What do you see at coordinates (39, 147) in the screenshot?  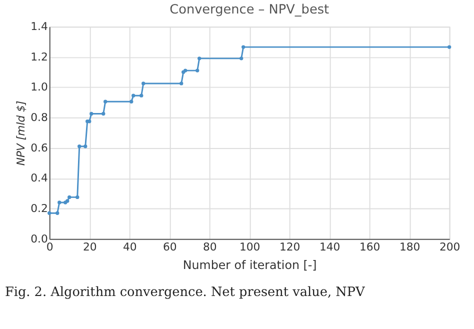 I see `y-tick-label: 0.6` at bounding box center [39, 147].